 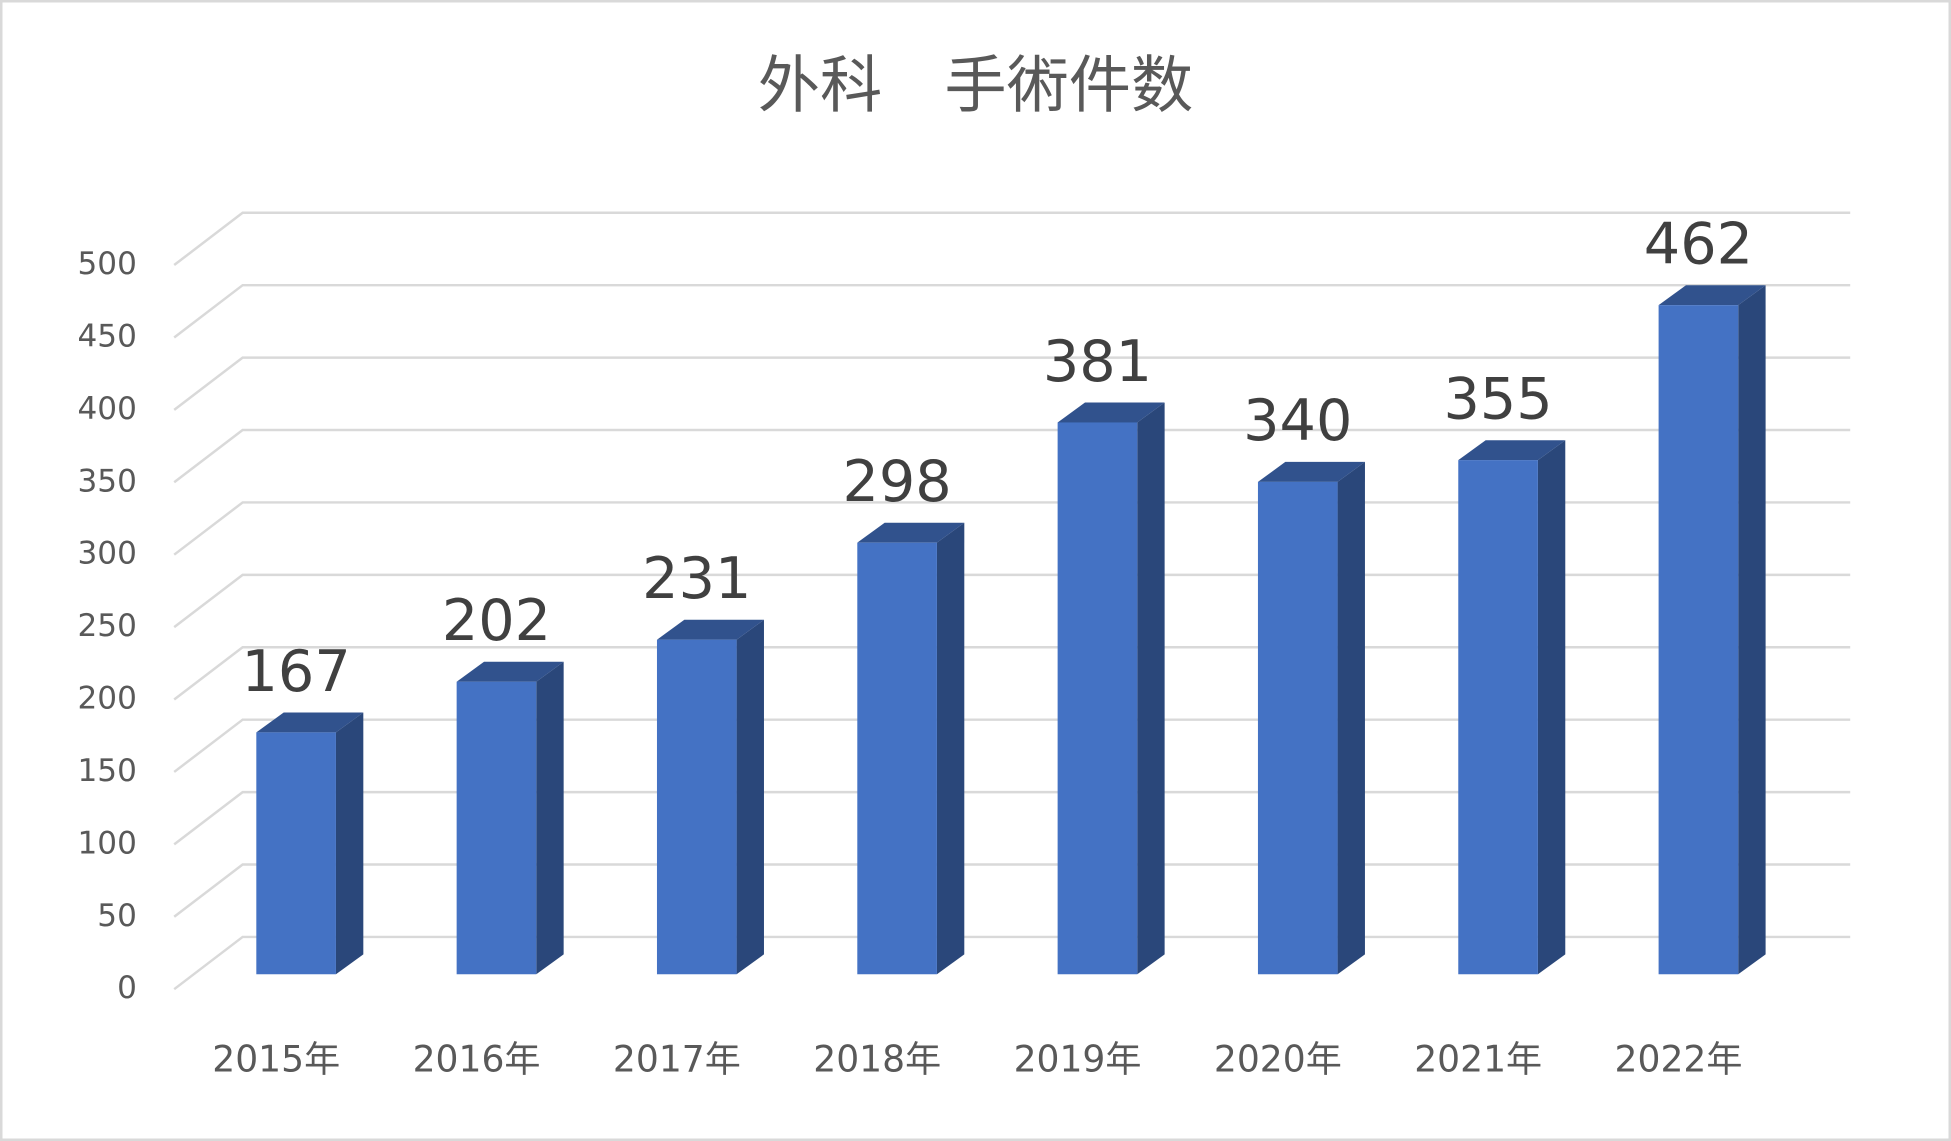 What do you see at coordinates (897, 482) in the screenshot?
I see `data-label: 298` at bounding box center [897, 482].